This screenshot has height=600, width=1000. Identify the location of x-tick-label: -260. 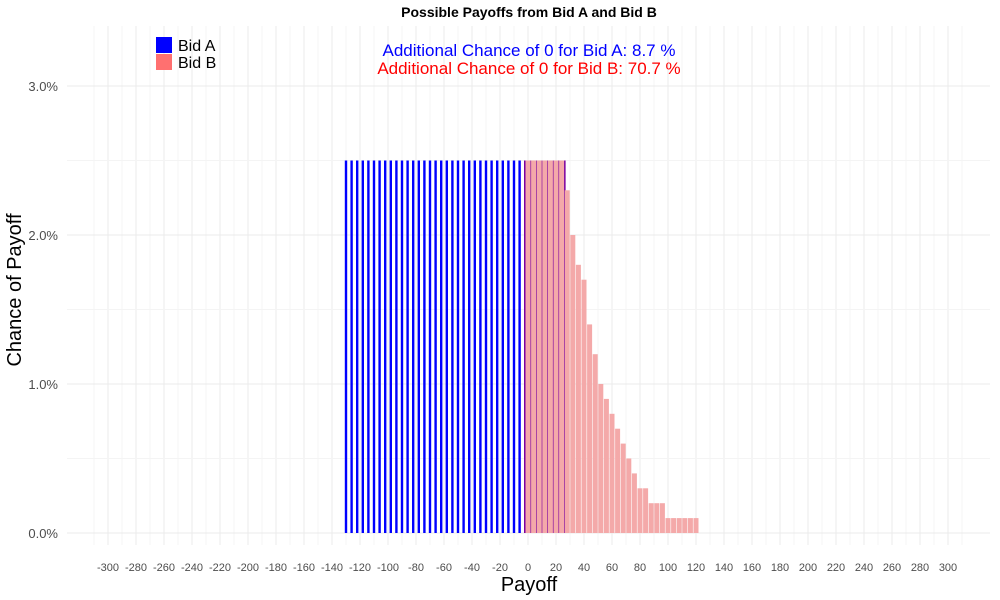
(164, 568).